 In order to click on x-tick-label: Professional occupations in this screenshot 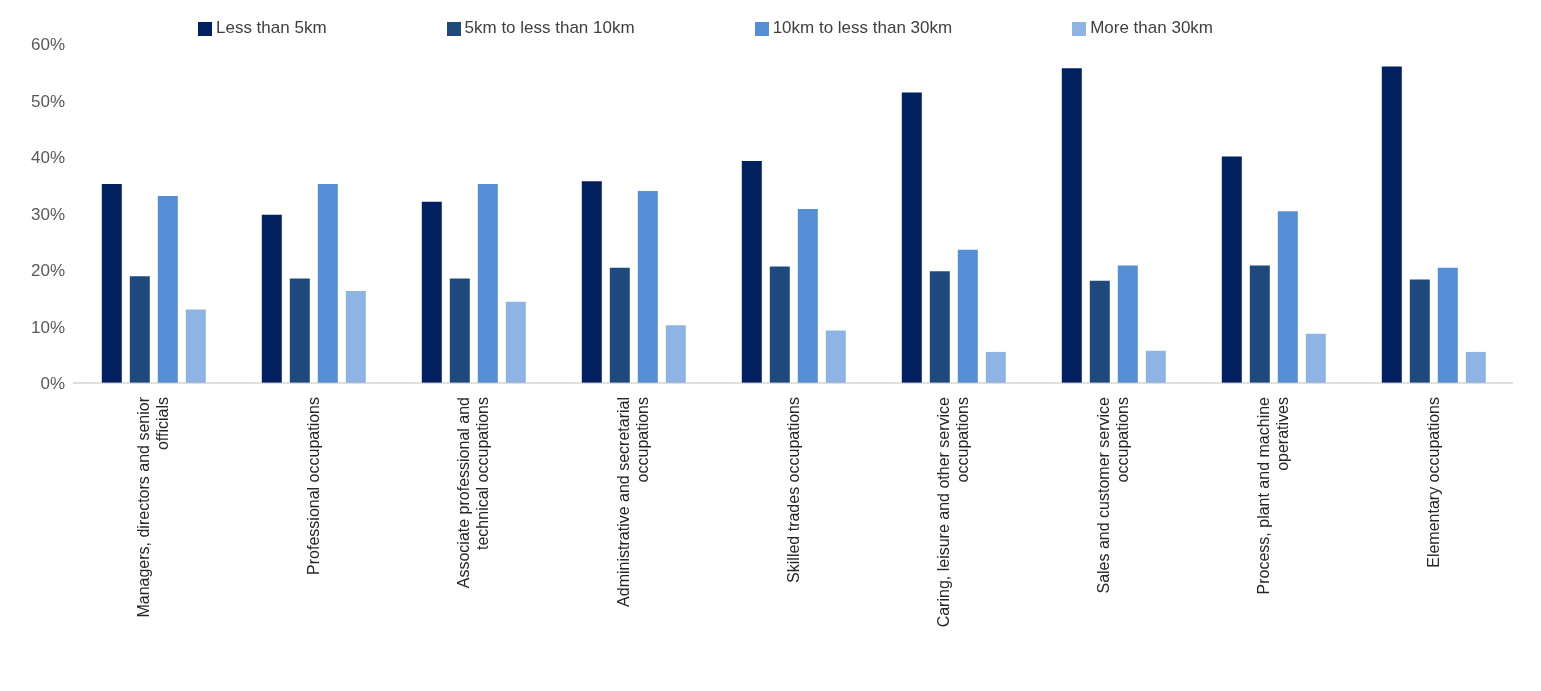, I will do `click(313, 486)`.